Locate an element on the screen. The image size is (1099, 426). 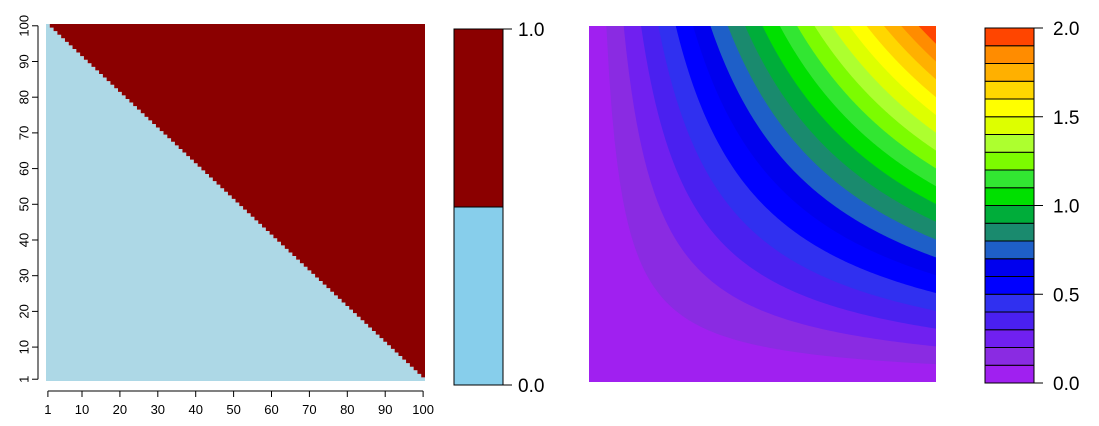
contour-colorbar is located at coordinates (1009, 205).